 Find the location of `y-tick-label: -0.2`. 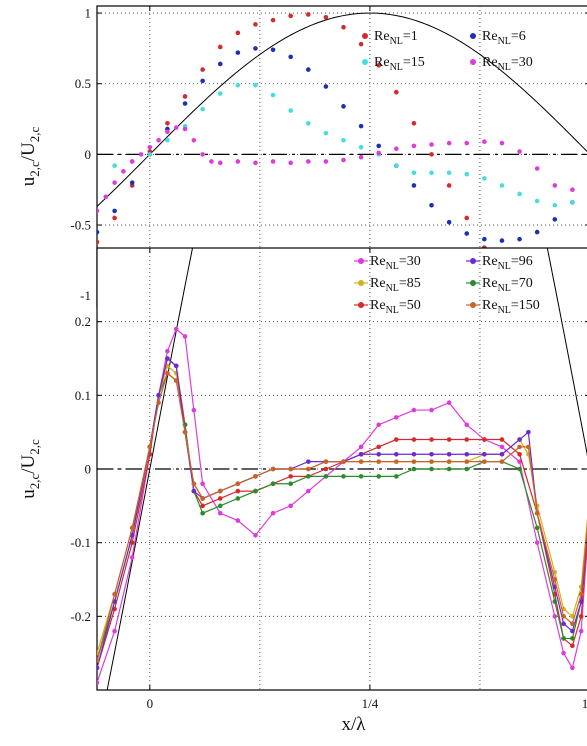

y-tick-label: -0.2 is located at coordinates (80, 616).